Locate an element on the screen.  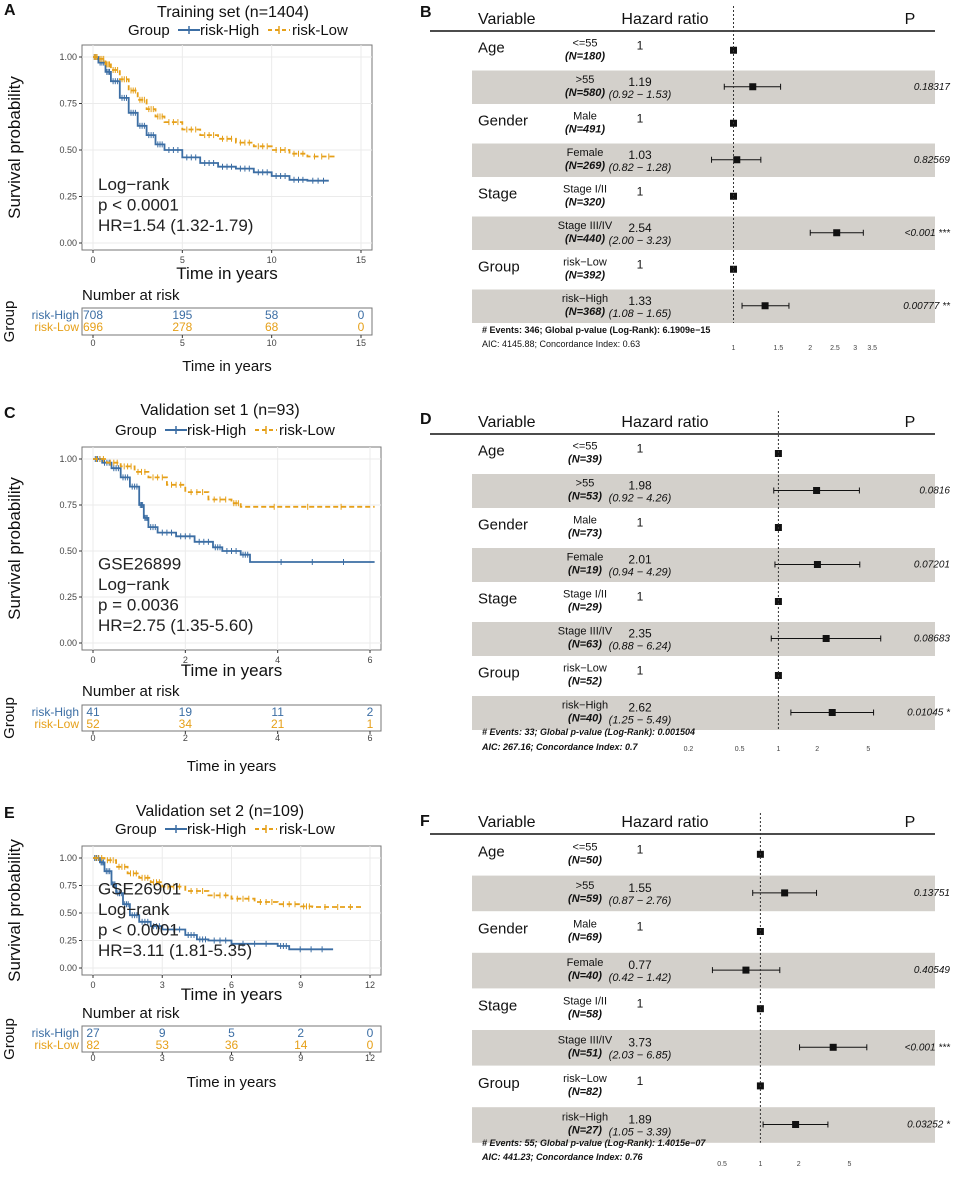
risk-count-high: 0 is located at coordinates (361, 315).